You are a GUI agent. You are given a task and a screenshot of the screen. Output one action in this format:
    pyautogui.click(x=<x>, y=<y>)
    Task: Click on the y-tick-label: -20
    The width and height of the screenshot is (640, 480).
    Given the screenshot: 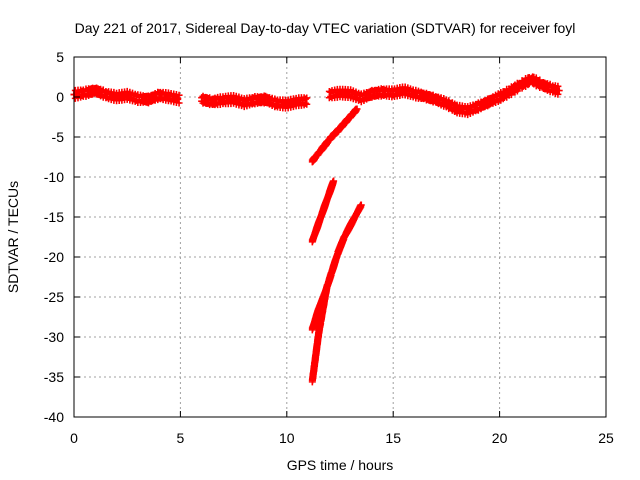 What is the action you would take?
    pyautogui.click(x=54, y=257)
    